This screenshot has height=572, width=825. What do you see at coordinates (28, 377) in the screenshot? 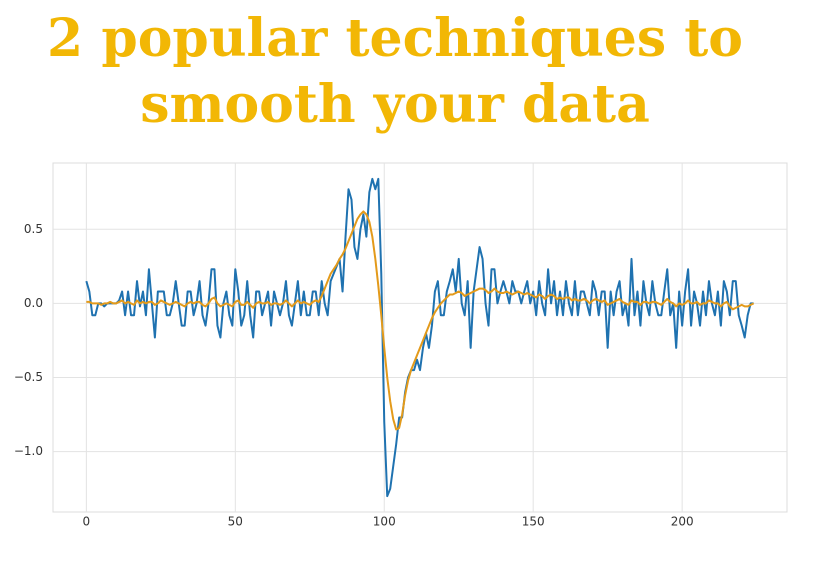
I see `y-tick-label: −0.5` at bounding box center [28, 377].